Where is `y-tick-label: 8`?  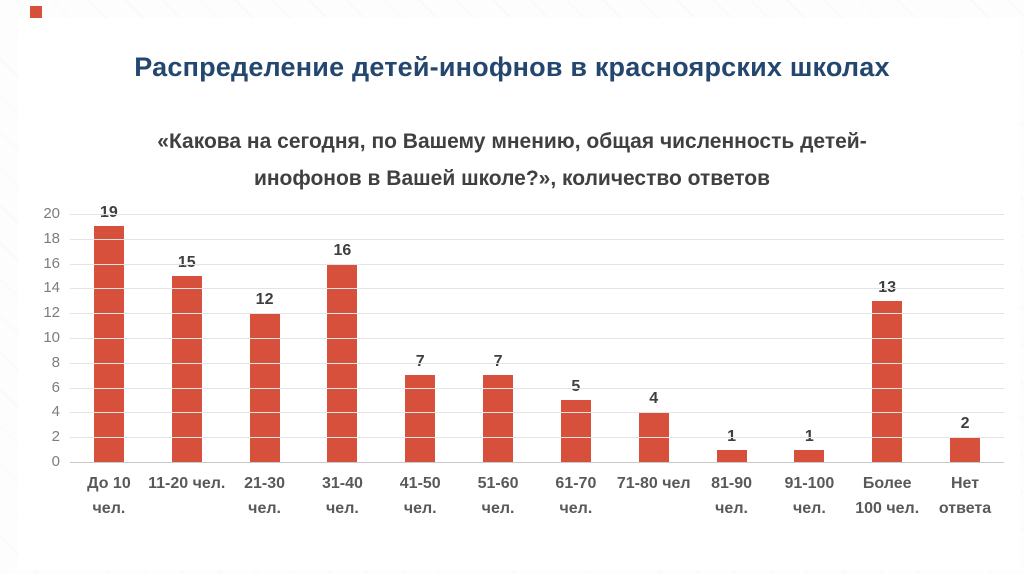 y-tick-label: 8 is located at coordinates (55, 362).